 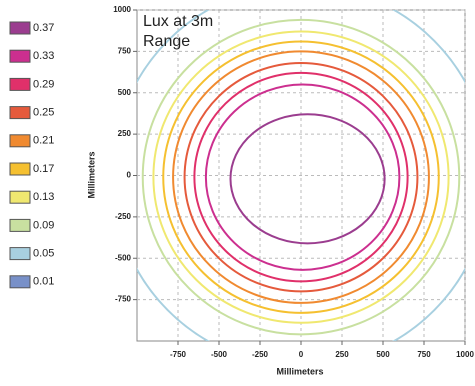 I want to click on x-tick-label: 500, so click(x=383, y=354).